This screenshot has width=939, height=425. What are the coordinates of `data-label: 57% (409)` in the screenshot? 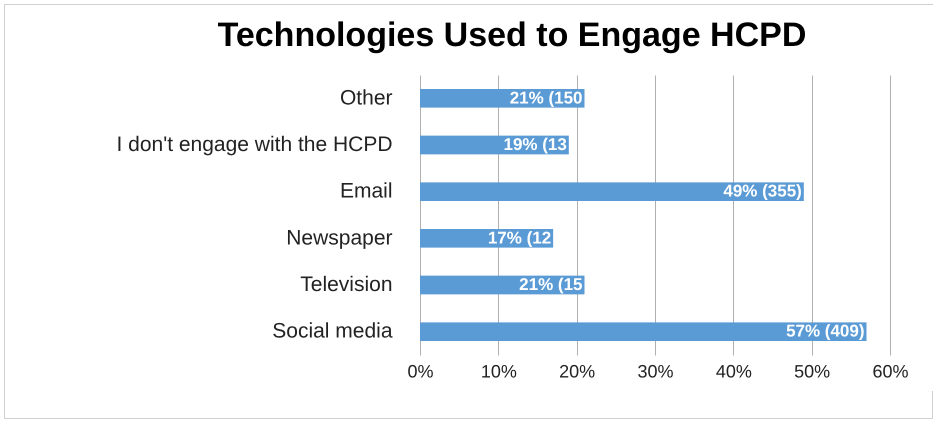 It's located at (825, 331).